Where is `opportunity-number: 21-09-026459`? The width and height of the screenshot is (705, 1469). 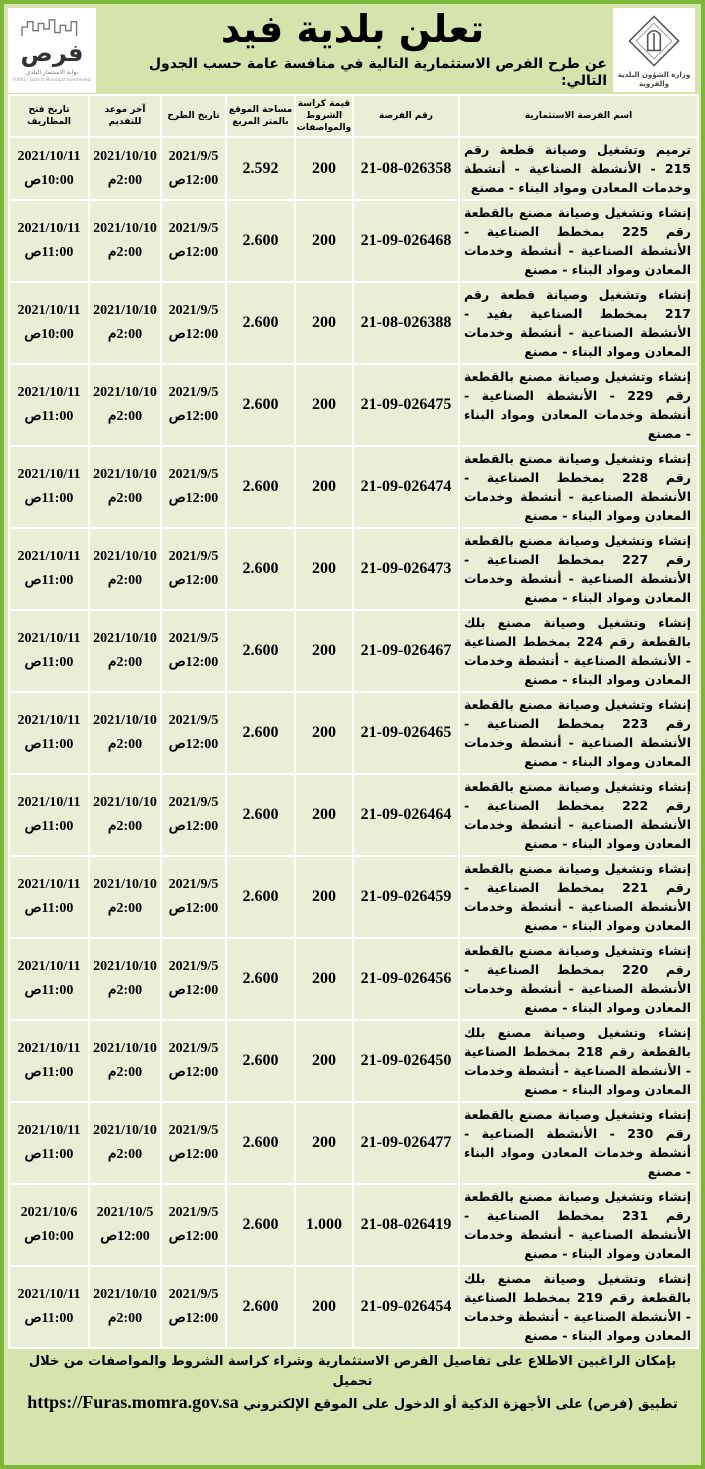 opportunity-number: 21-09-026459 is located at coordinates (406, 897).